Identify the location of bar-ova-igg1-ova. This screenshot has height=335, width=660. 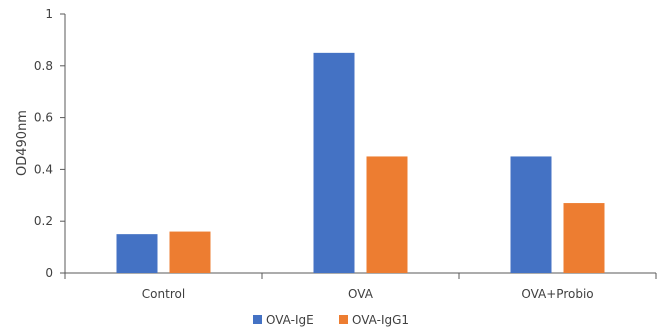
(387, 214).